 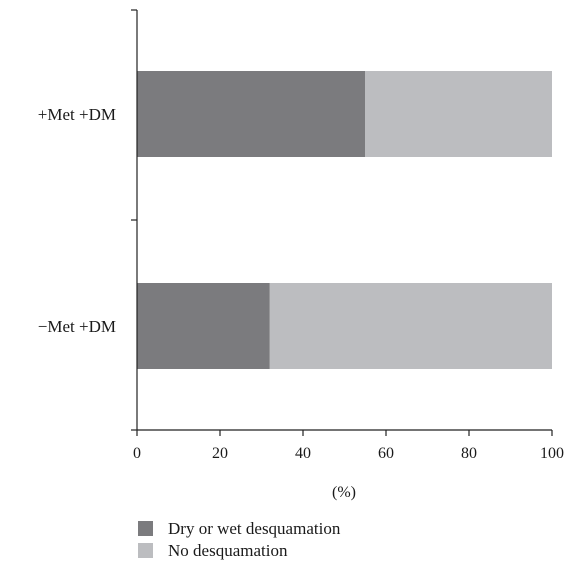 What do you see at coordinates (348, 446) in the screenshot?
I see `x-ticks-group: 0 20 40 60 80 100` at bounding box center [348, 446].